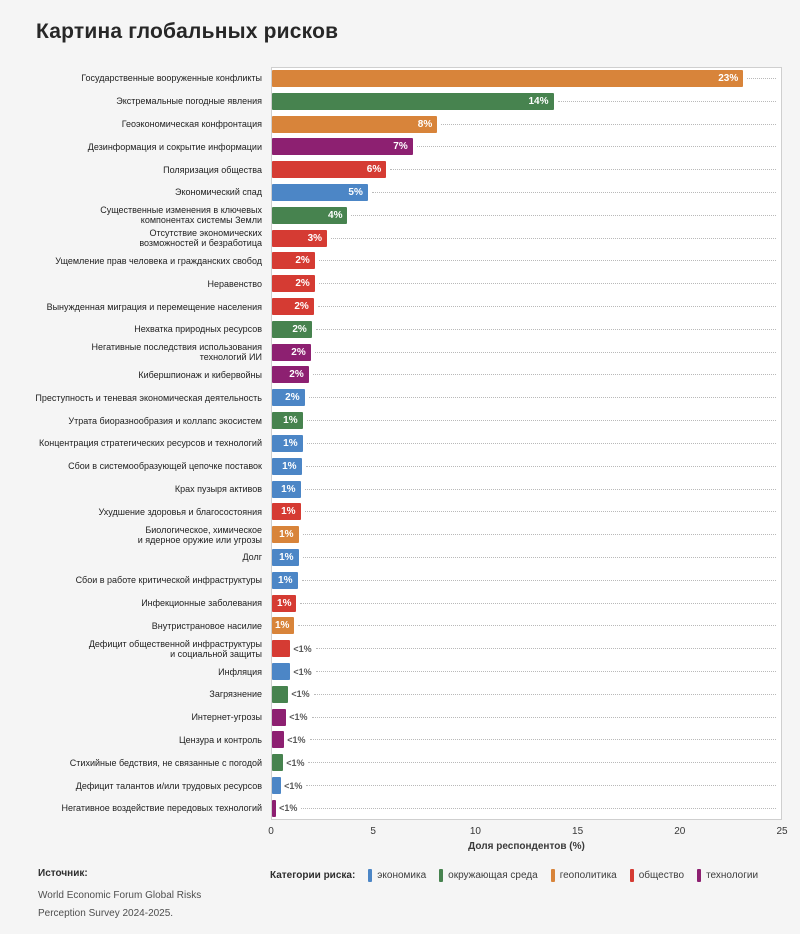 Image resolution: width=800 pixels, height=934 pixels. Describe the element at coordinates (106, 913) in the screenshot. I see `source-line-2: Perception Survey 2024-2025.` at that location.